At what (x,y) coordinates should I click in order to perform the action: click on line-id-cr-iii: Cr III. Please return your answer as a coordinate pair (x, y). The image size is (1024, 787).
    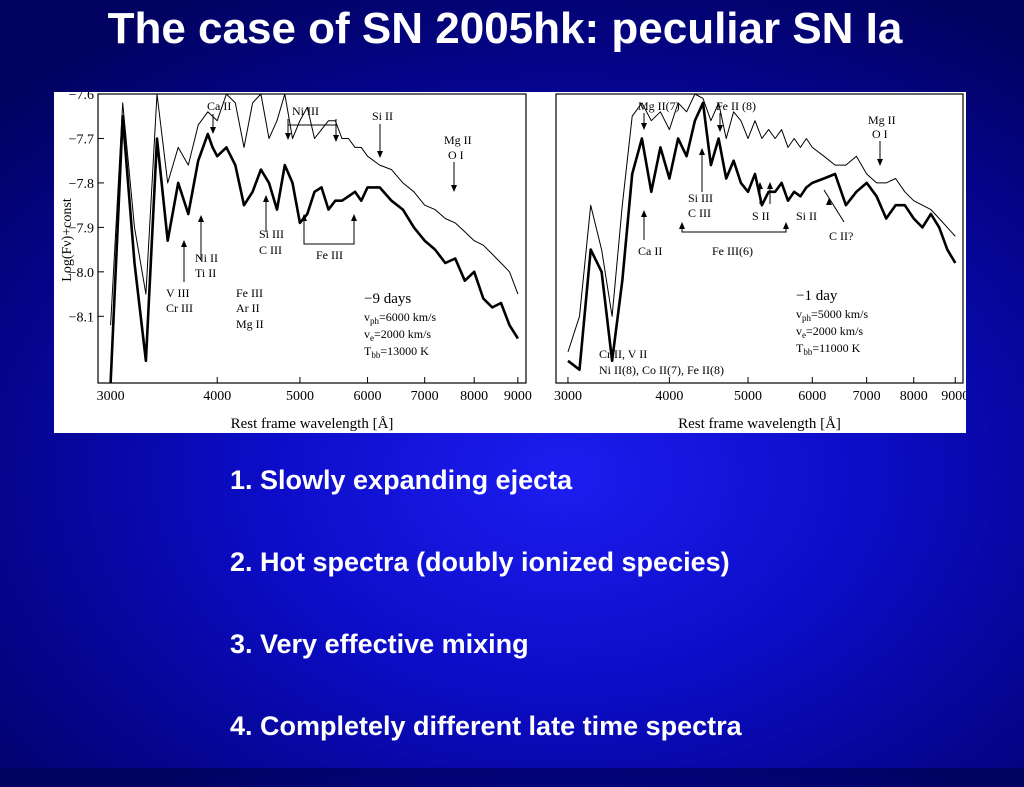
    Looking at the image, I should click on (179, 308).